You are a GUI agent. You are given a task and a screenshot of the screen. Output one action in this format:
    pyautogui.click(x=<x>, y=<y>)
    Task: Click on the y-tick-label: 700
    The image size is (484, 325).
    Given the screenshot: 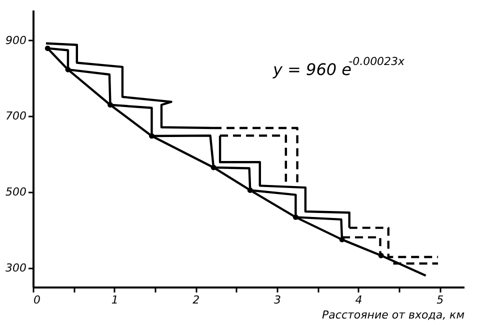 What is the action you would take?
    pyautogui.click(x=16, y=116)
    